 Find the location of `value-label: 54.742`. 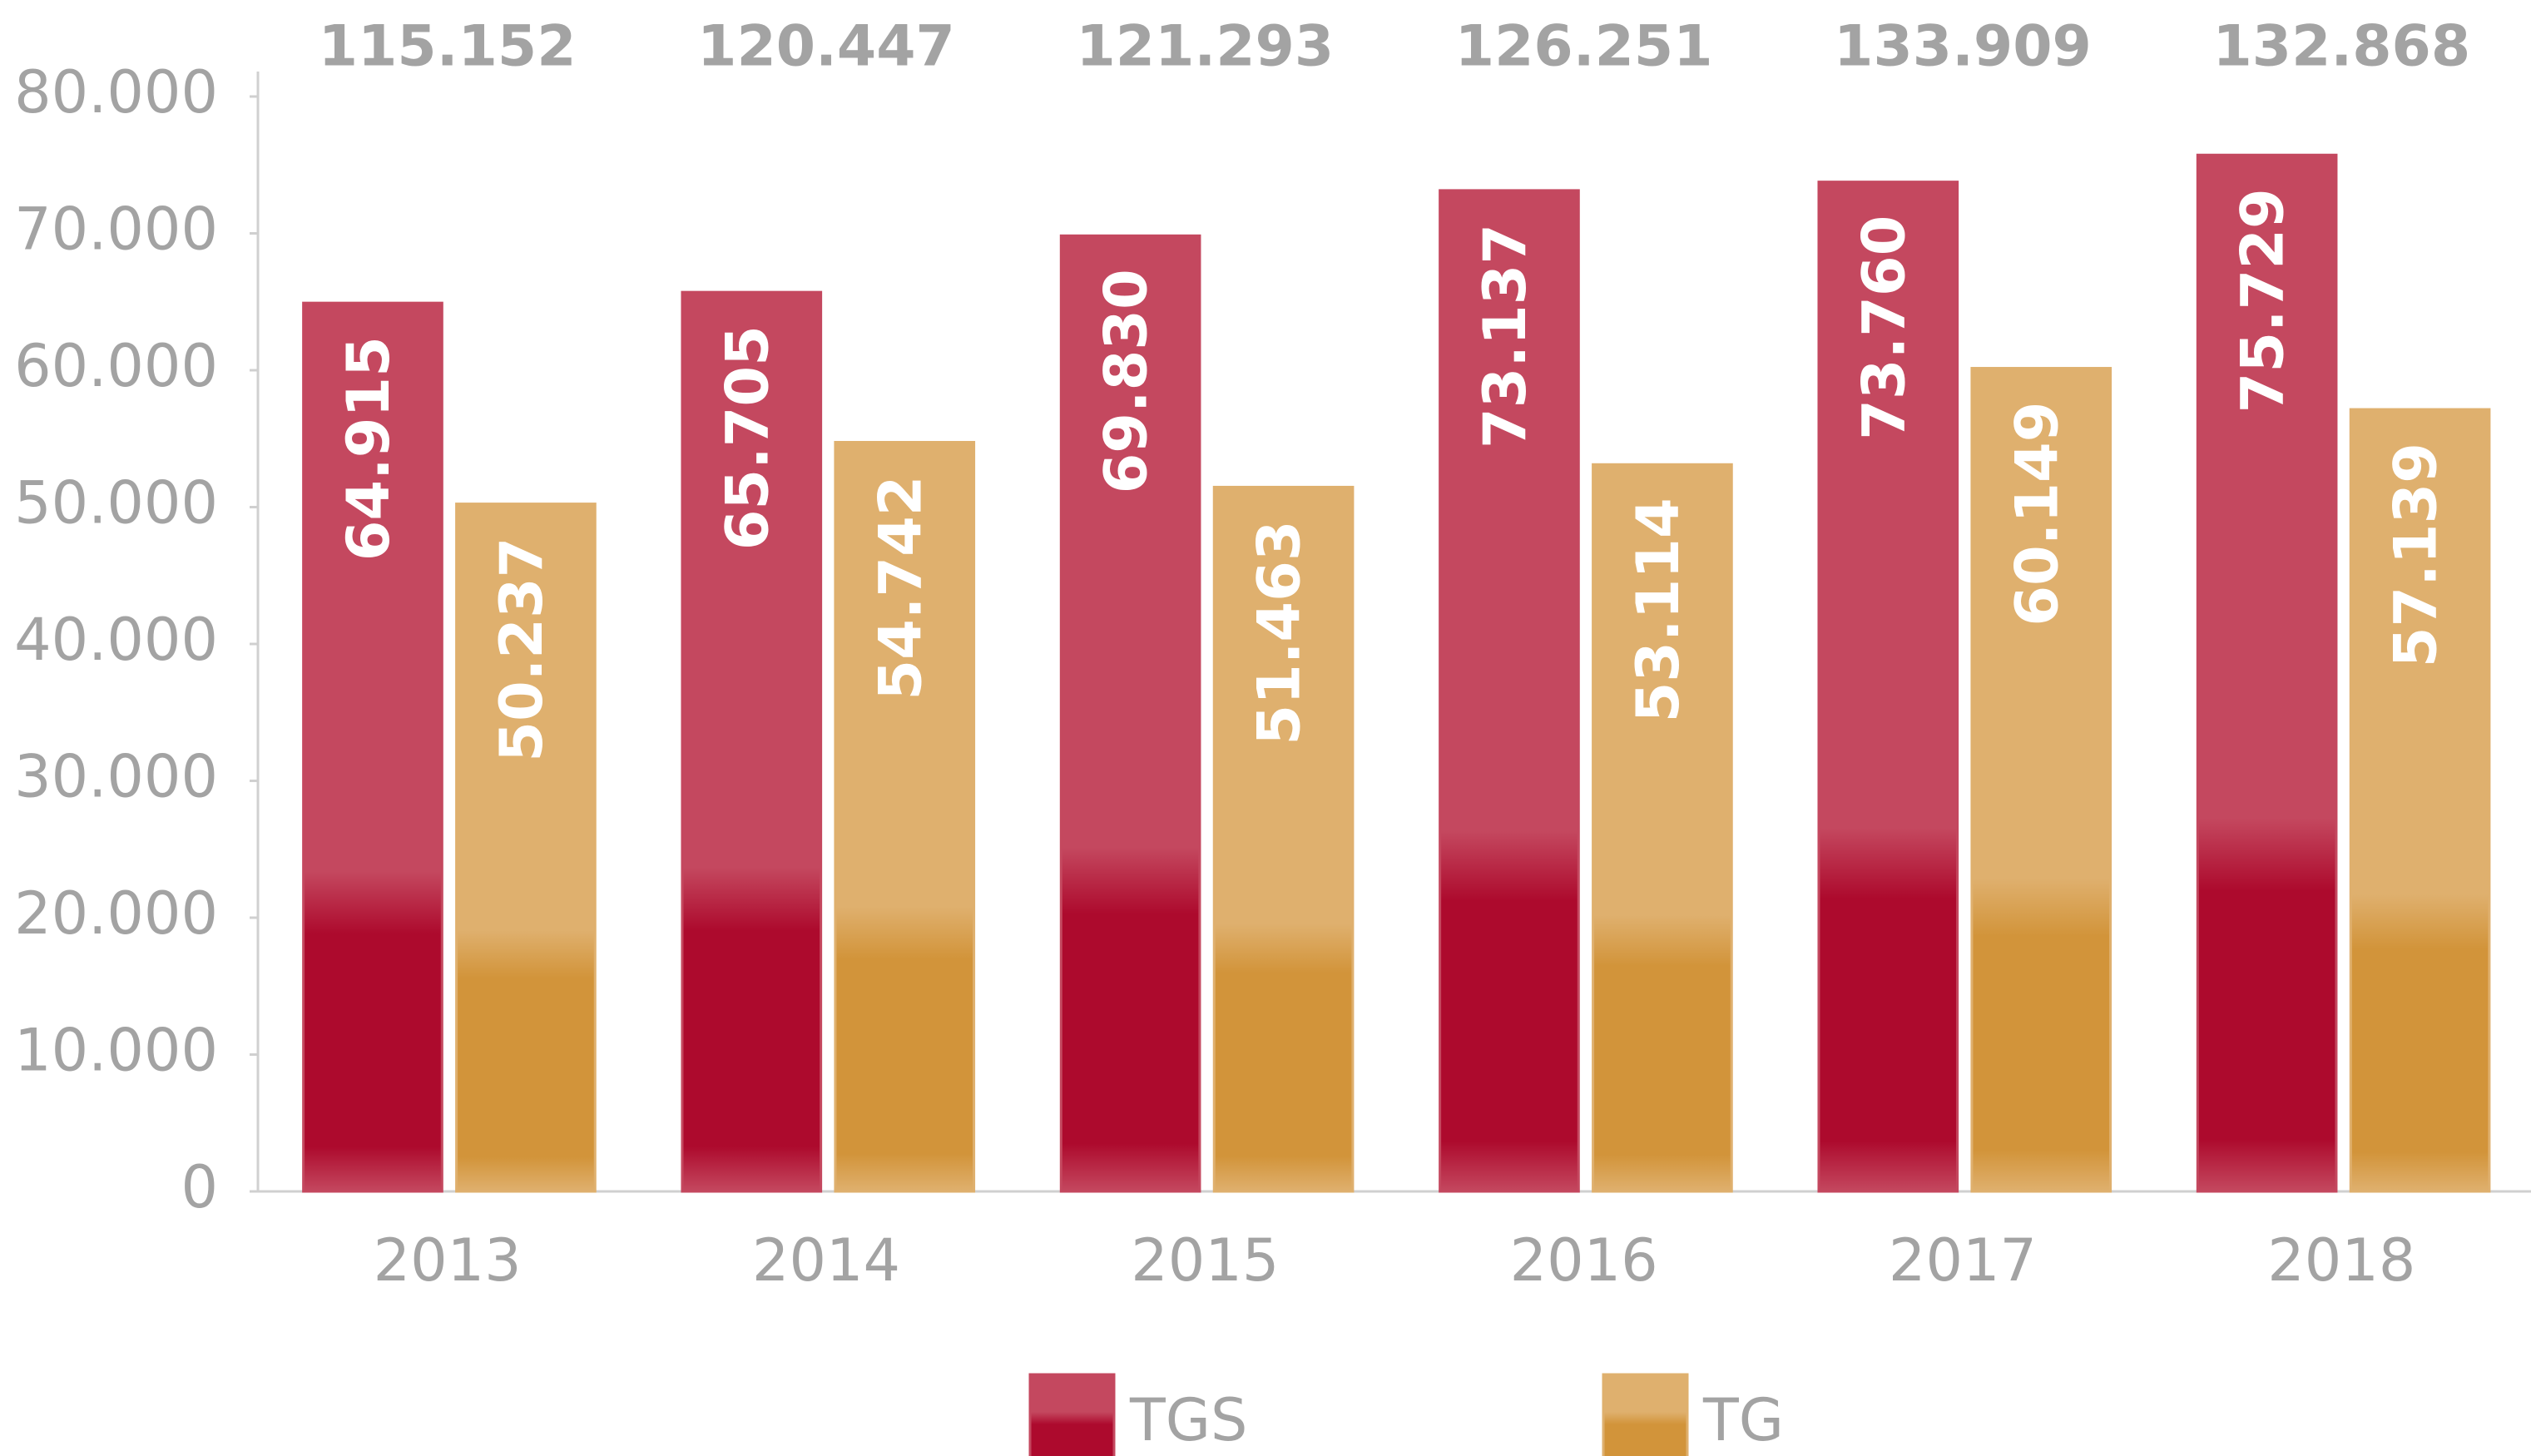

value-label: 54.742 is located at coordinates (900, 587).